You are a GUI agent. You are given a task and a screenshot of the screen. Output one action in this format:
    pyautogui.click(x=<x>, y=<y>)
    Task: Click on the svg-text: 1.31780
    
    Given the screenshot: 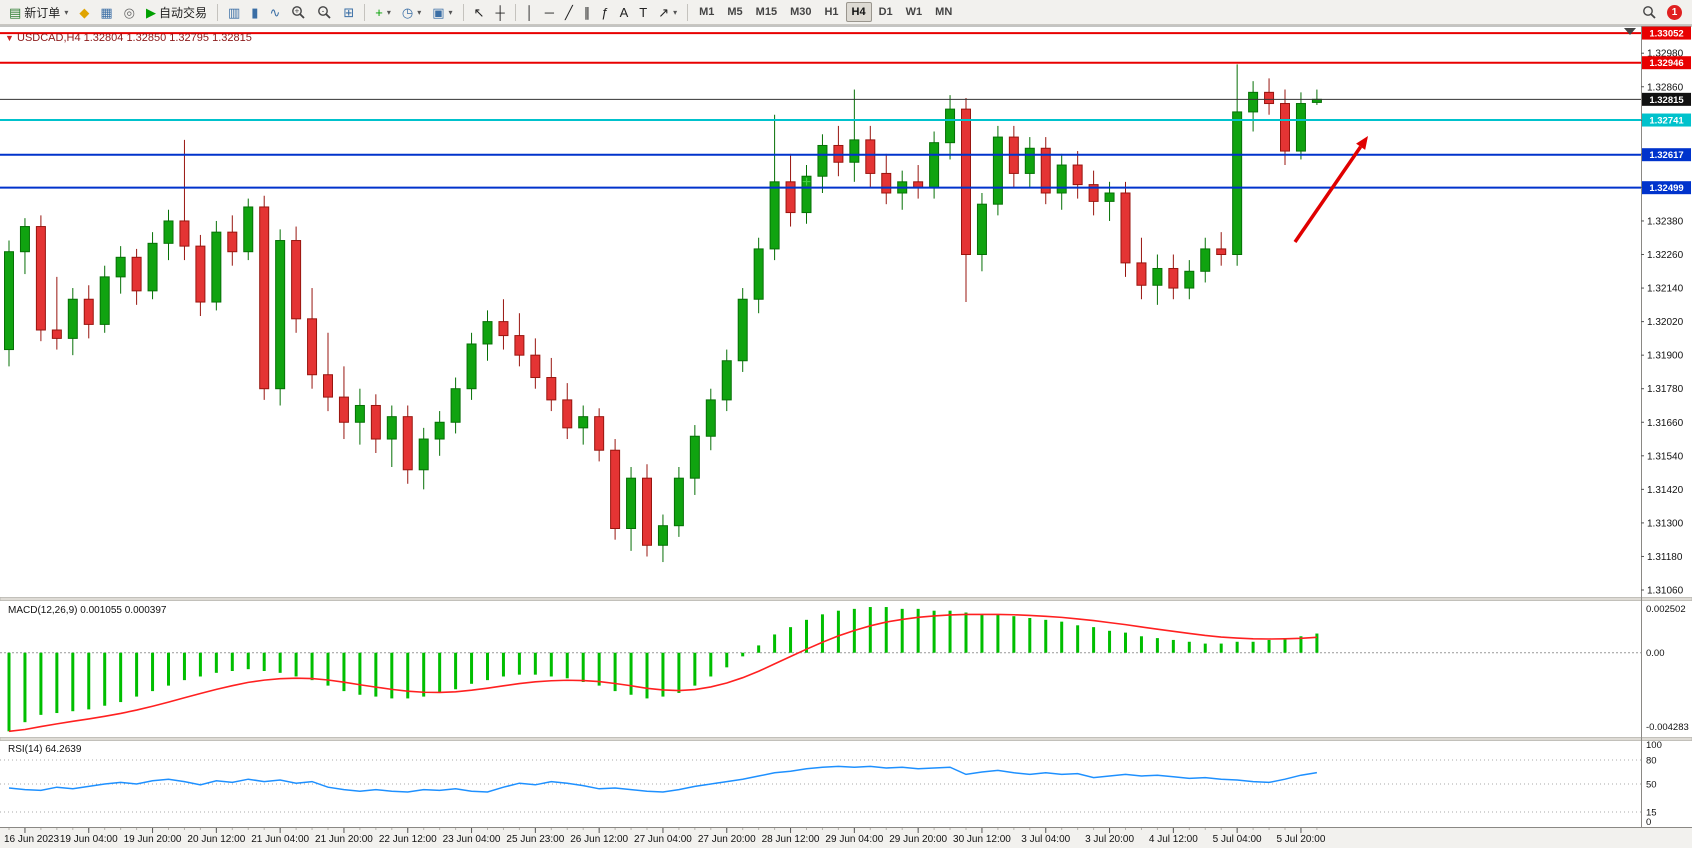 What is the action you would take?
    pyautogui.click(x=1665, y=389)
    